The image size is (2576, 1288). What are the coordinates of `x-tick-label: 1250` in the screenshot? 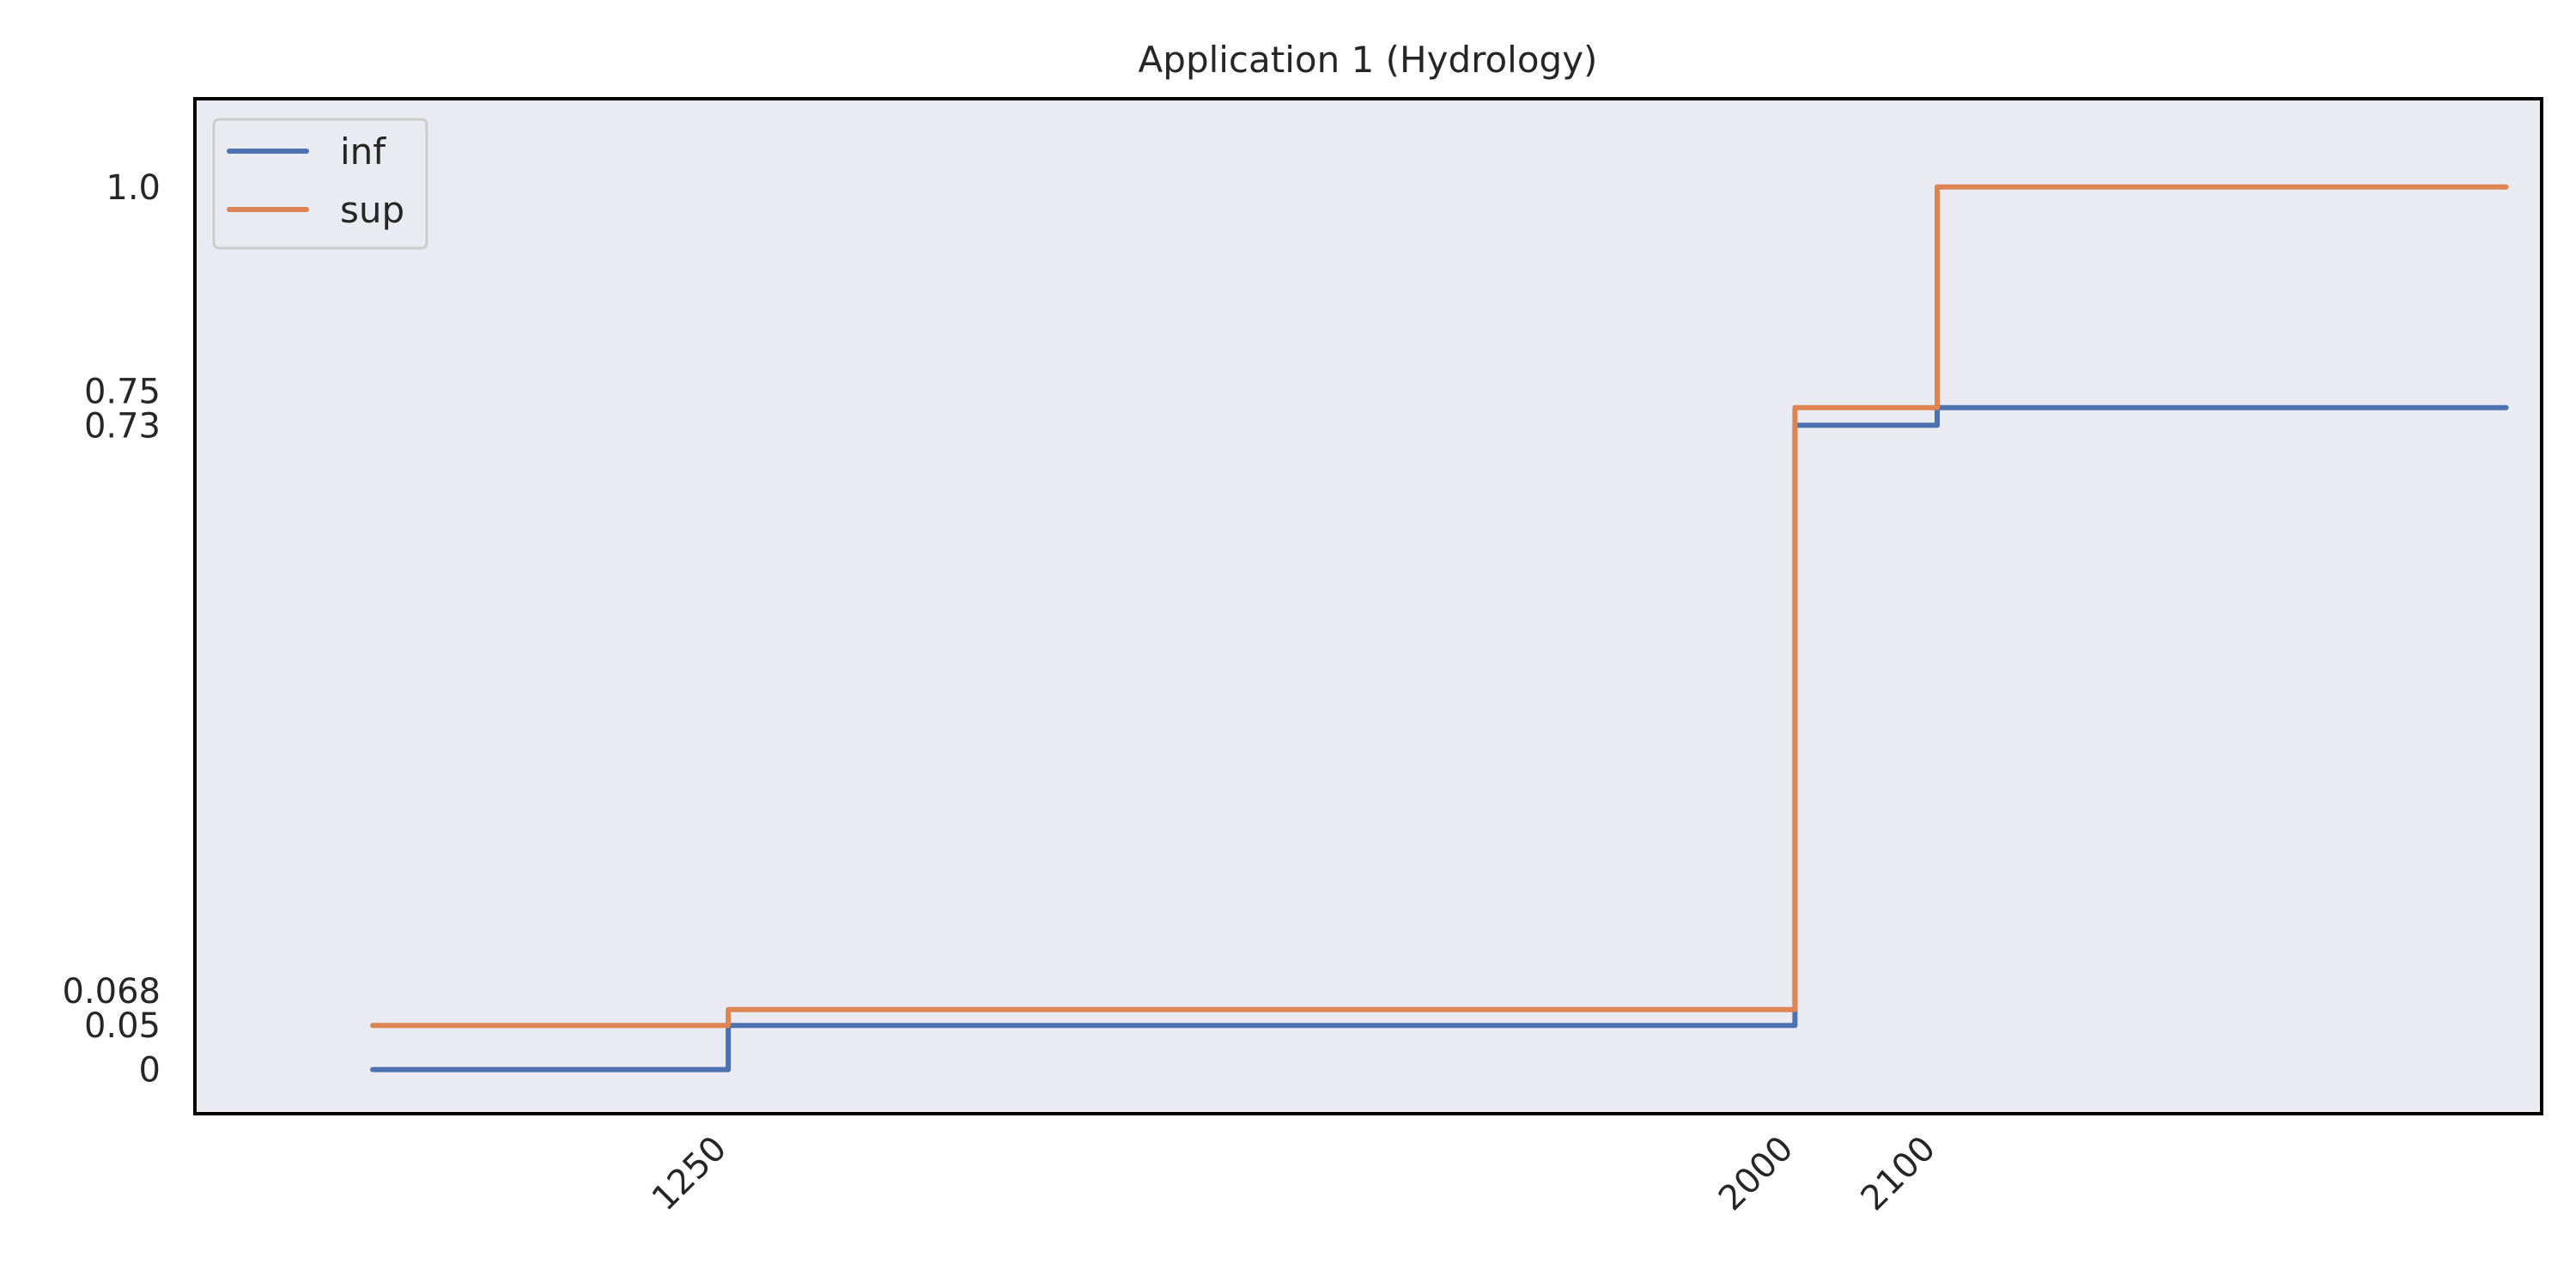 It's located at (690, 1174).